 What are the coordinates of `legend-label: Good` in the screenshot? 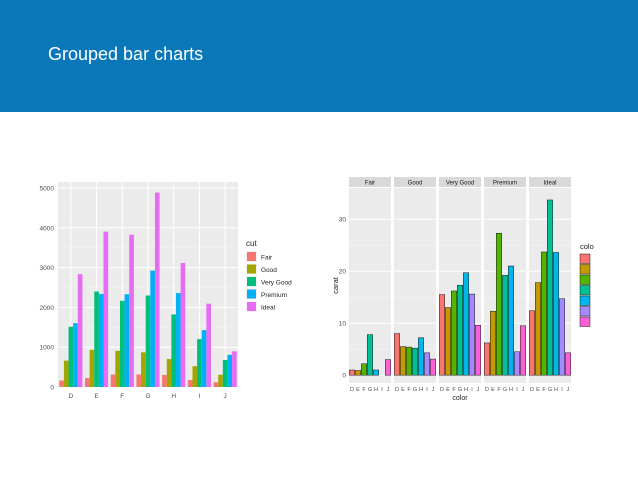 It's located at (269, 270).